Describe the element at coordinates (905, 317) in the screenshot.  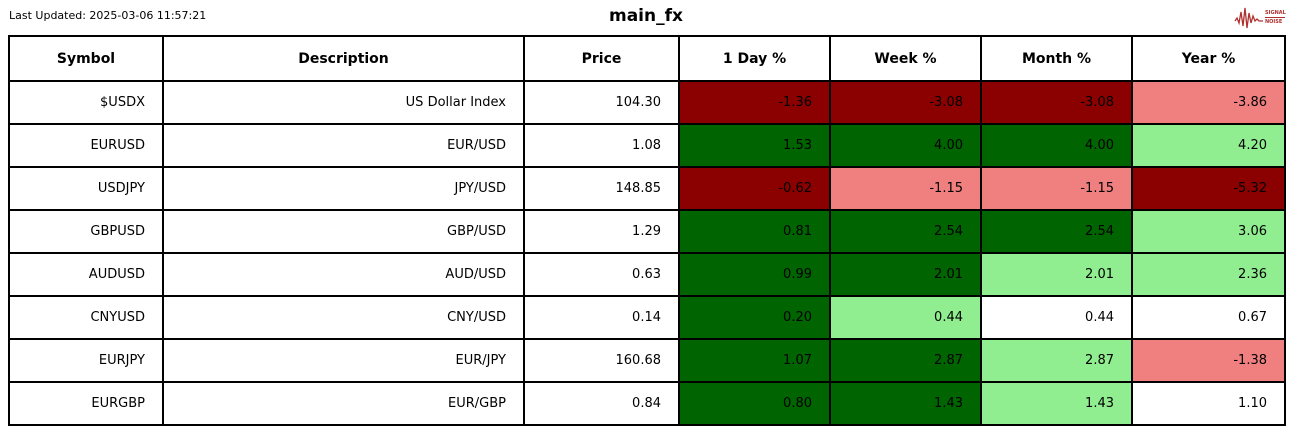
I see `week-change-cell: 0.44` at that location.